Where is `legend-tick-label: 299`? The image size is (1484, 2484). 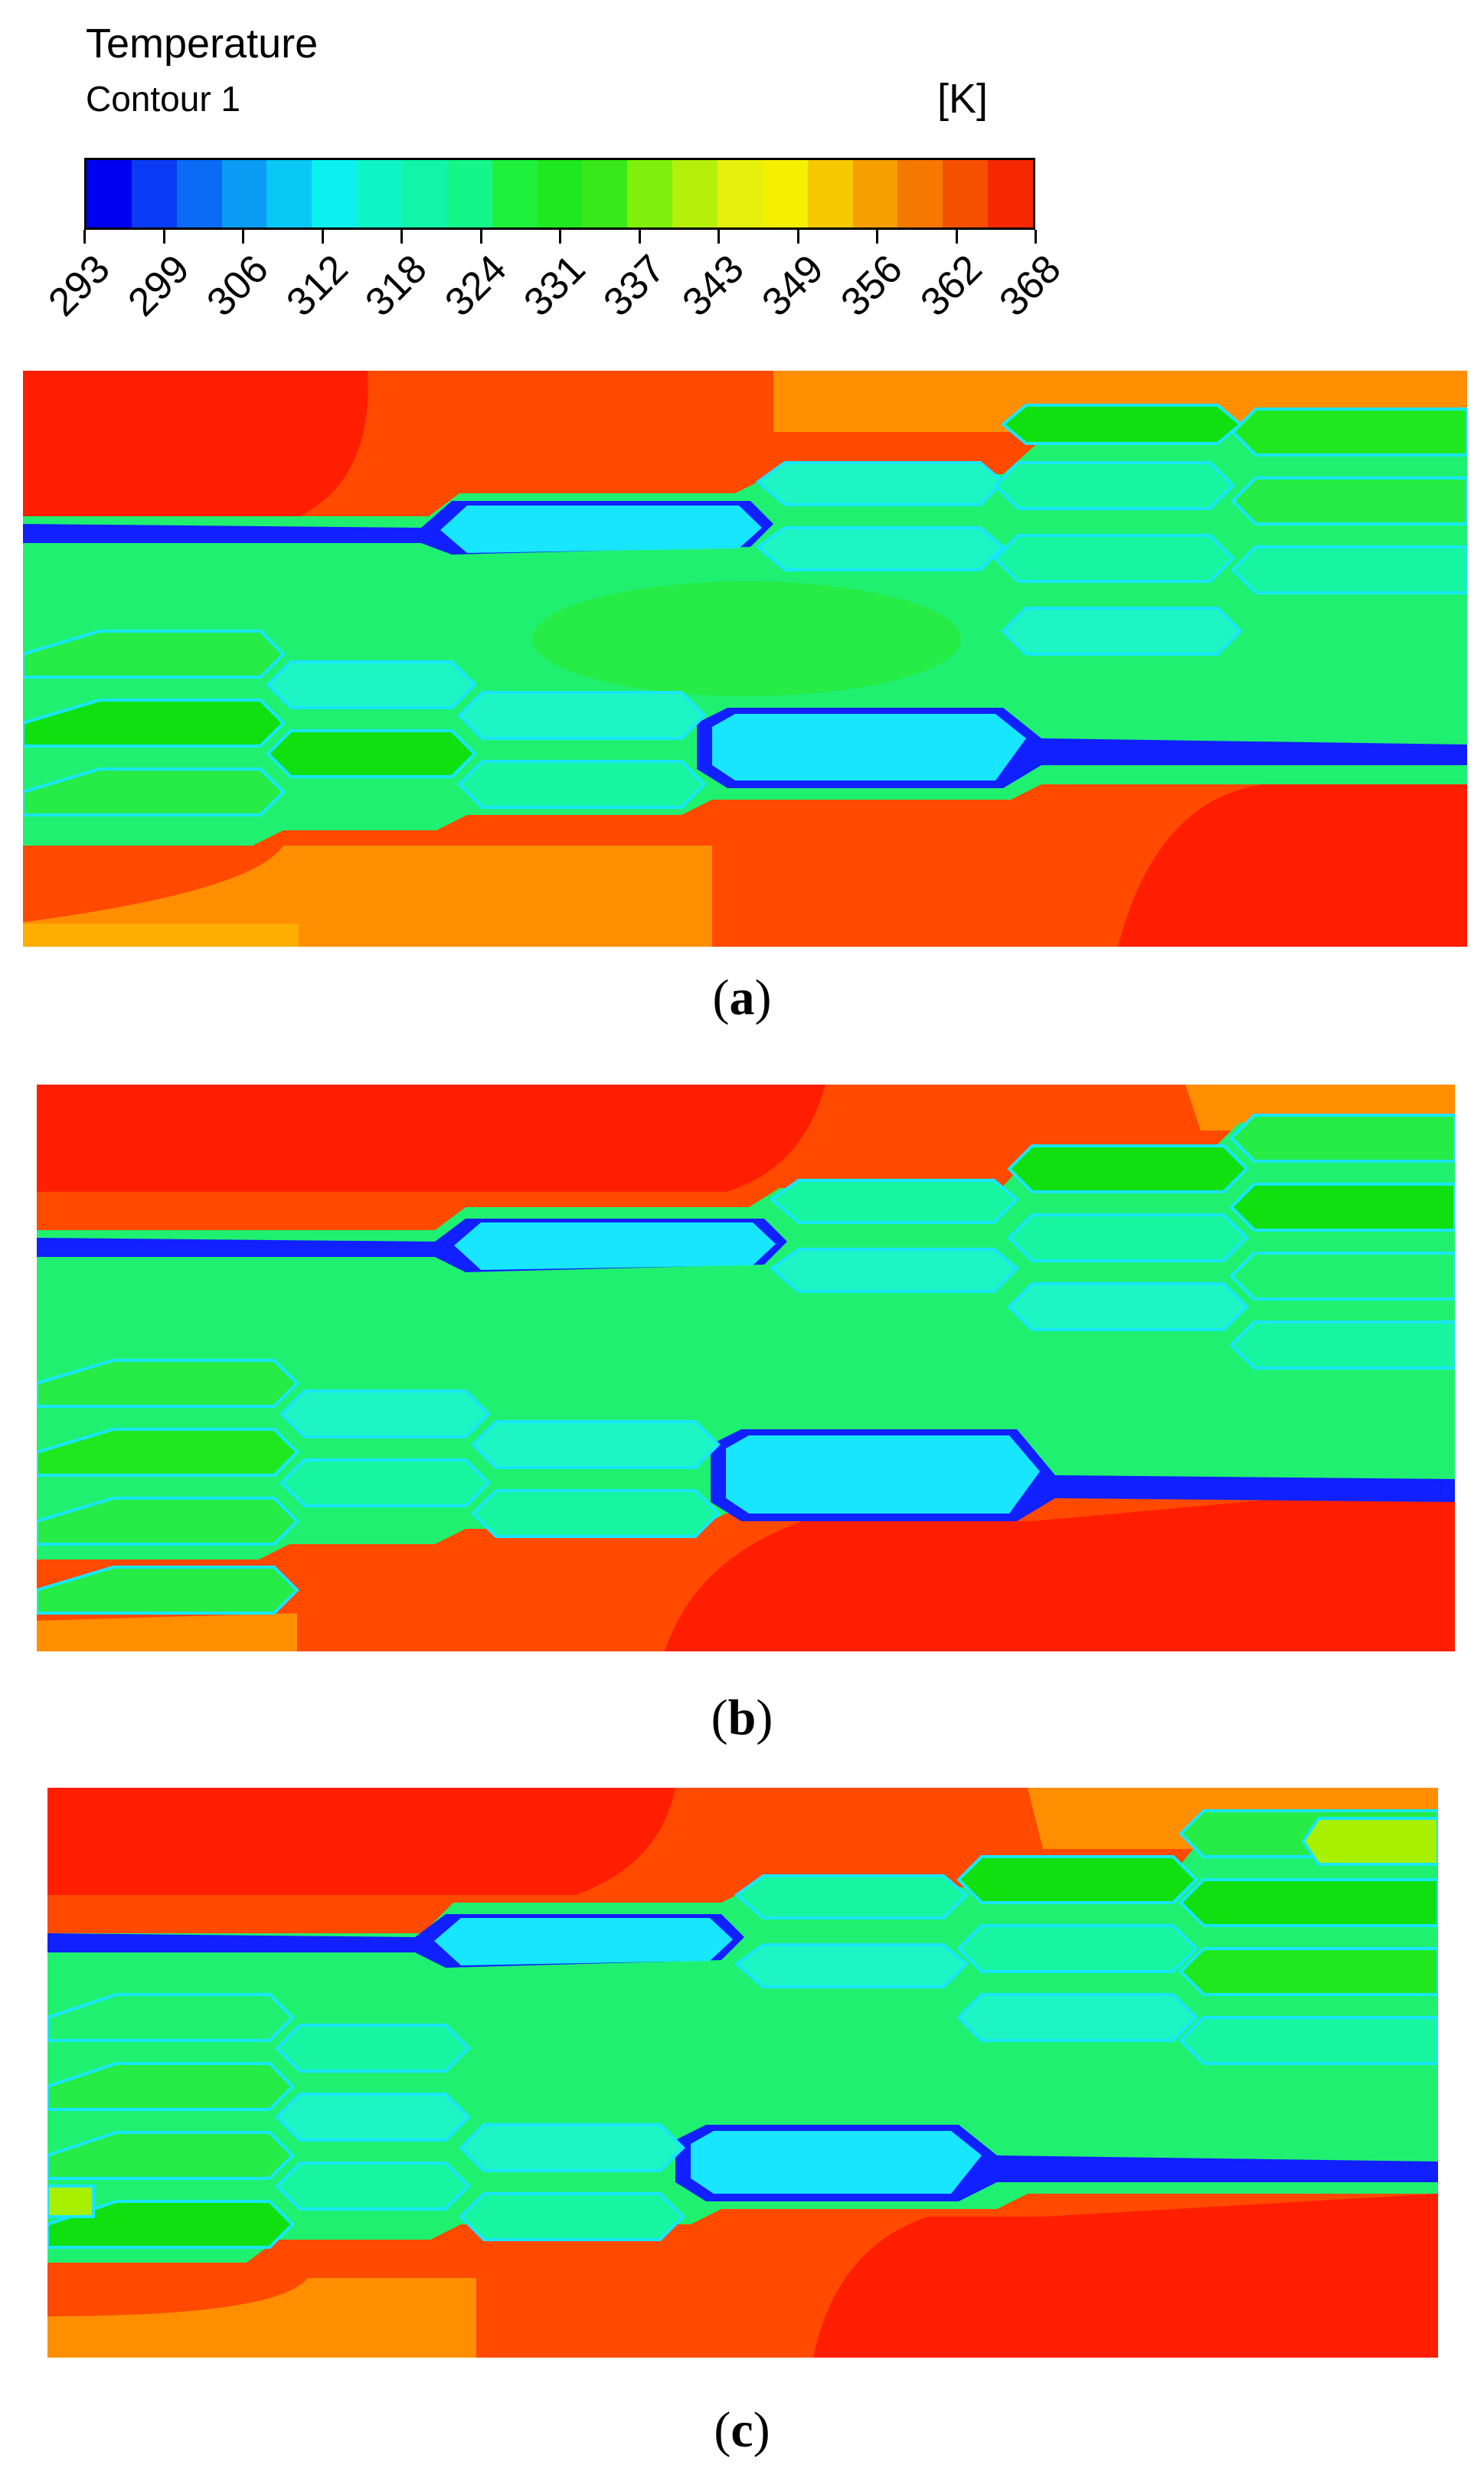
legend-tick-label: 299 is located at coordinates (158, 286).